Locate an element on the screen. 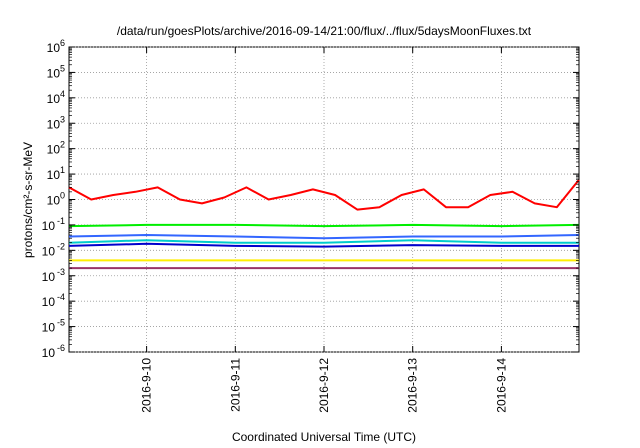 Image resolution: width=640 pixels, height=448 pixels. x-tick-label: 2016-9-13 is located at coordinates (413, 385).